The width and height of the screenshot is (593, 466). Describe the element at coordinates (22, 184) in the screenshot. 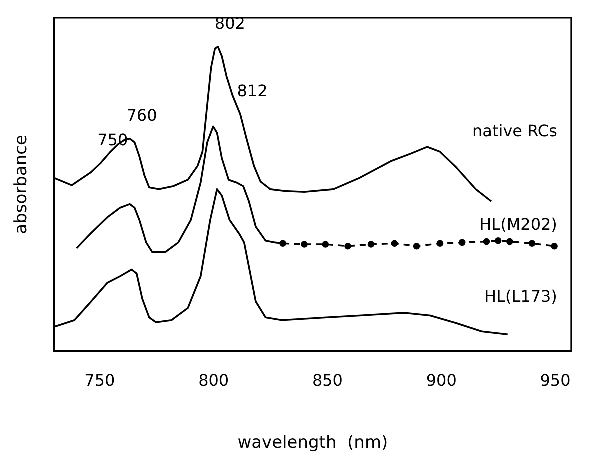

I see `y-axis-title: absorbance` at that location.